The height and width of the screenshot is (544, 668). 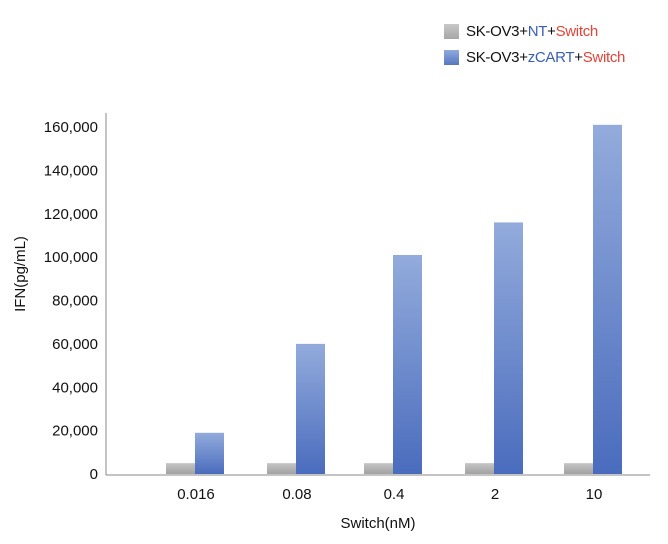 I want to click on x-tick-label: 0.4, so click(x=394, y=494).